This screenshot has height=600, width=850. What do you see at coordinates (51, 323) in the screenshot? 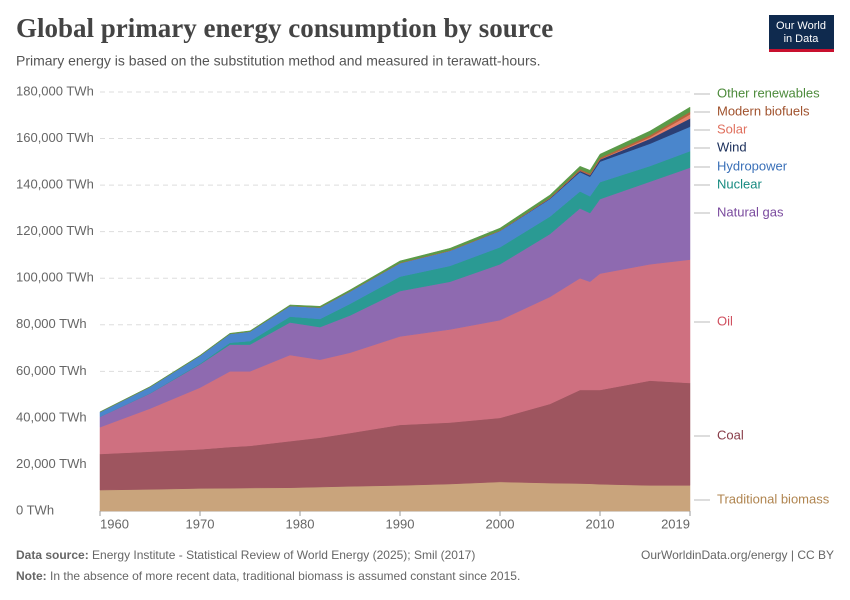
I see `y-tick-label: 80,000 TWh` at bounding box center [51, 323].